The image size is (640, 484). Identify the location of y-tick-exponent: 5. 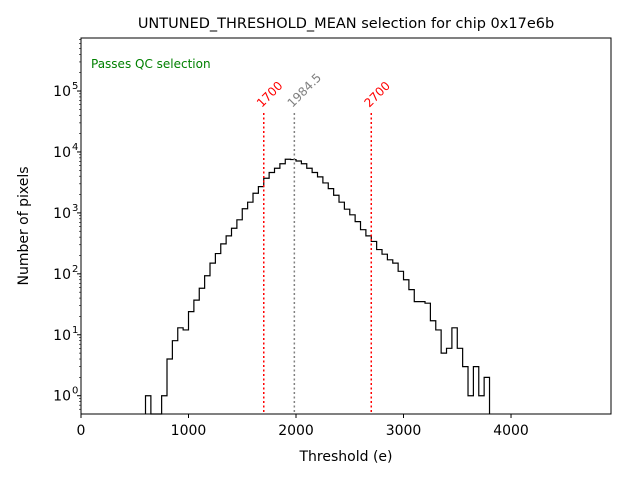
(75, 86).